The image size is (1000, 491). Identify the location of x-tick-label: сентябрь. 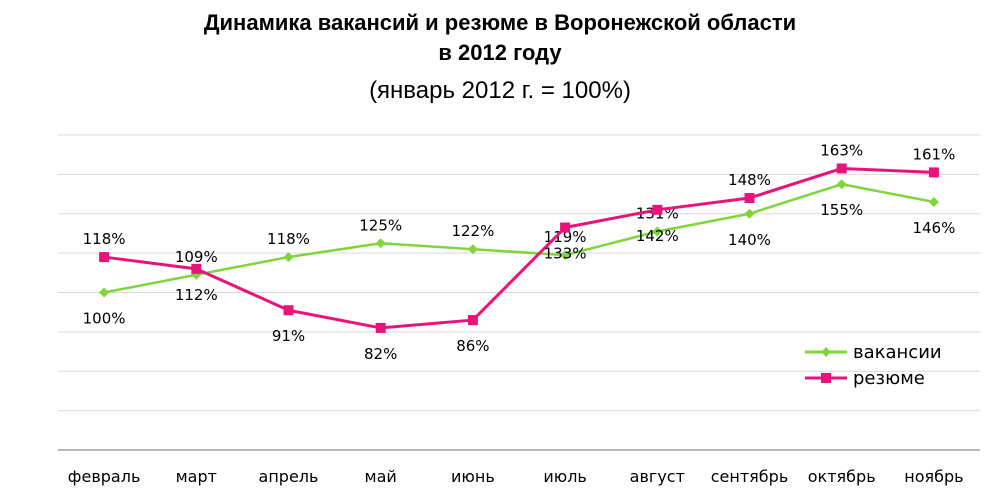
(750, 476).